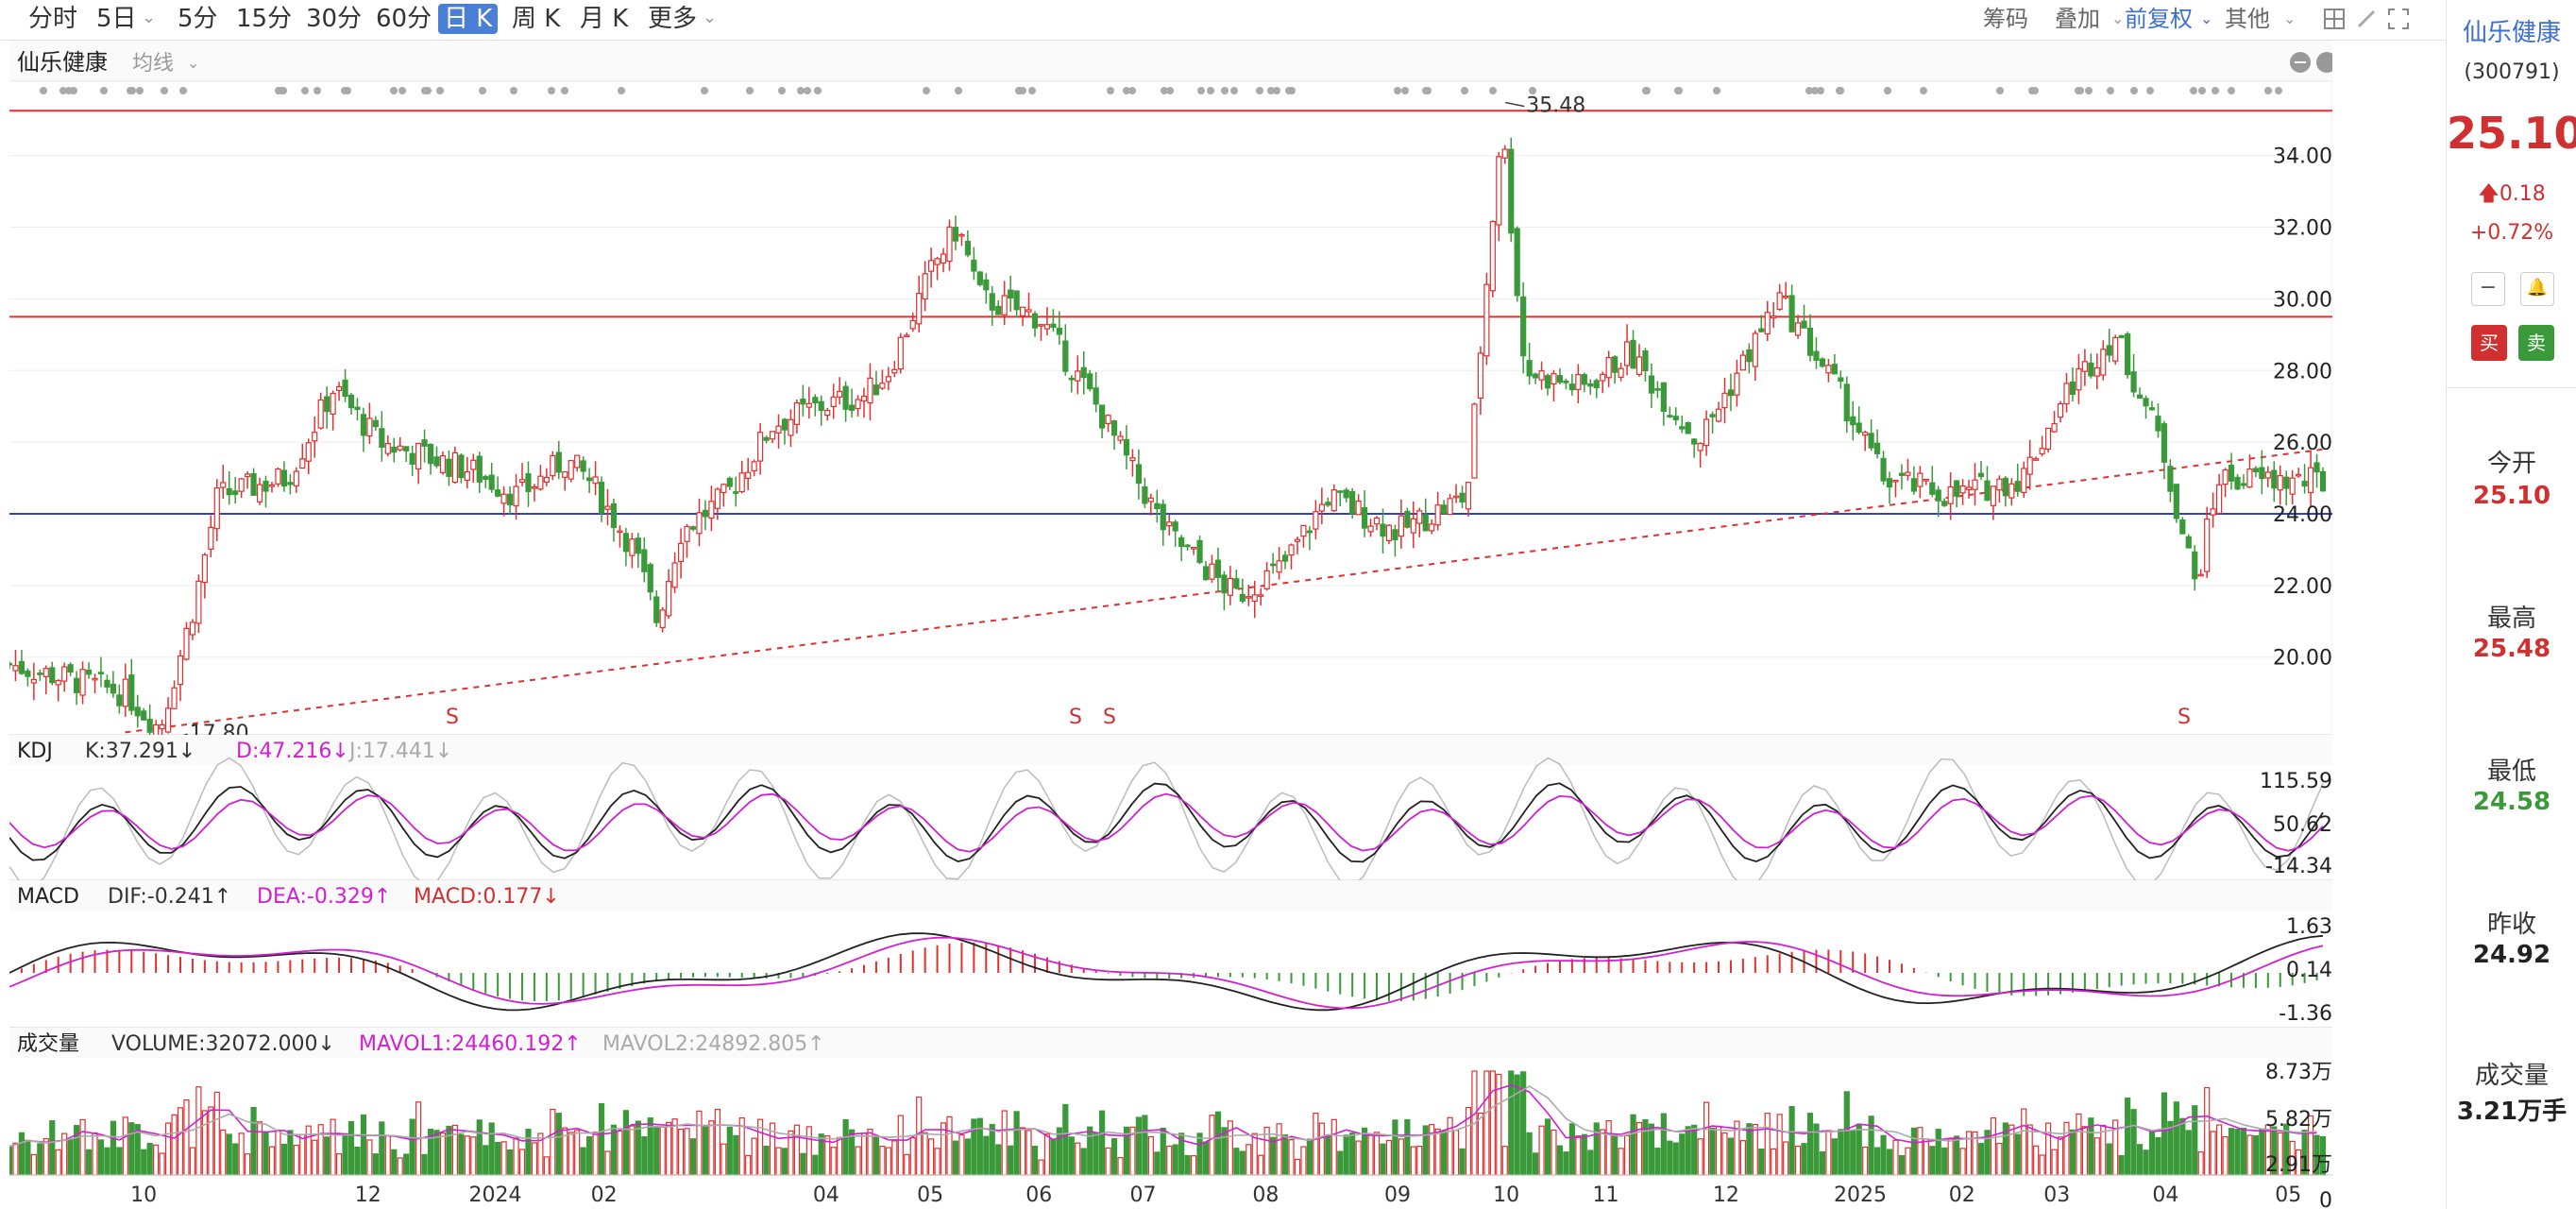 This screenshot has width=2576, height=1209. Describe the element at coordinates (604, 19) in the screenshot. I see `tab-monthly-k: 月 K` at that location.